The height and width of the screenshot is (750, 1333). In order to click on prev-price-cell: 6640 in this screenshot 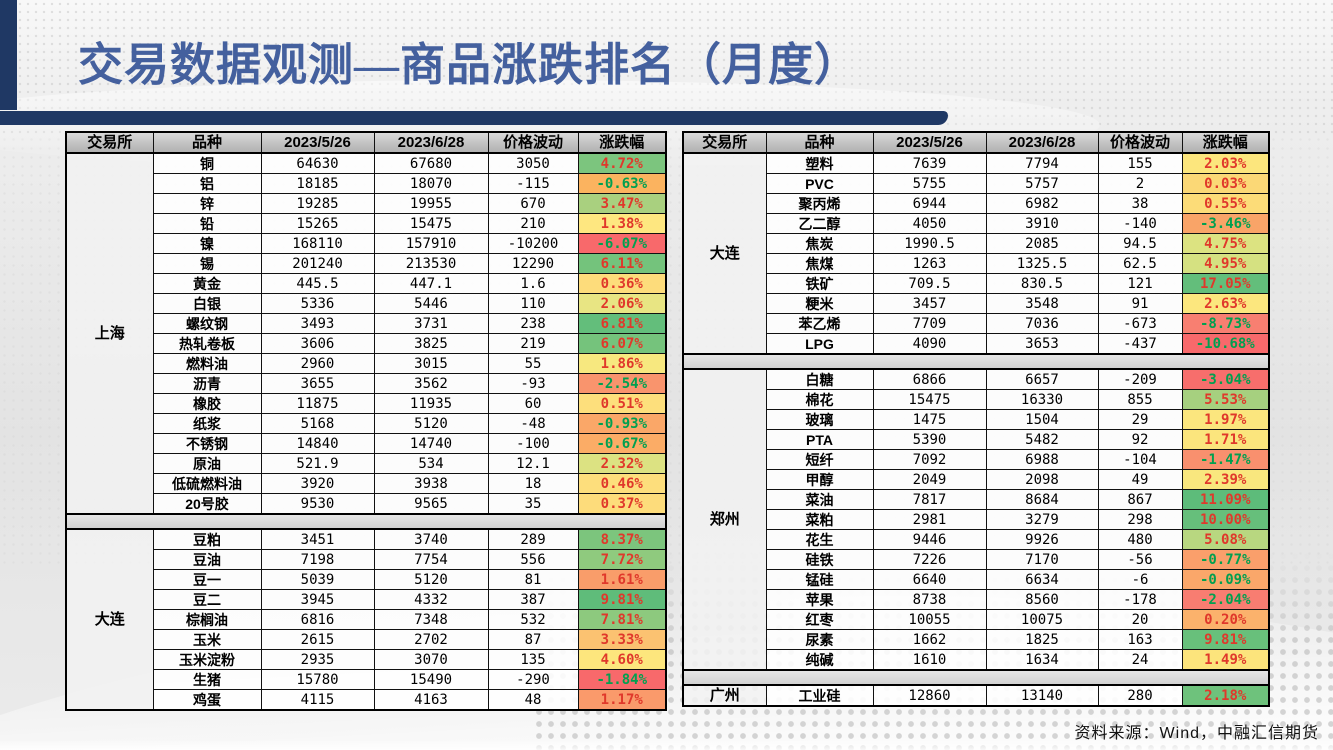, I will do `click(929, 579)`.